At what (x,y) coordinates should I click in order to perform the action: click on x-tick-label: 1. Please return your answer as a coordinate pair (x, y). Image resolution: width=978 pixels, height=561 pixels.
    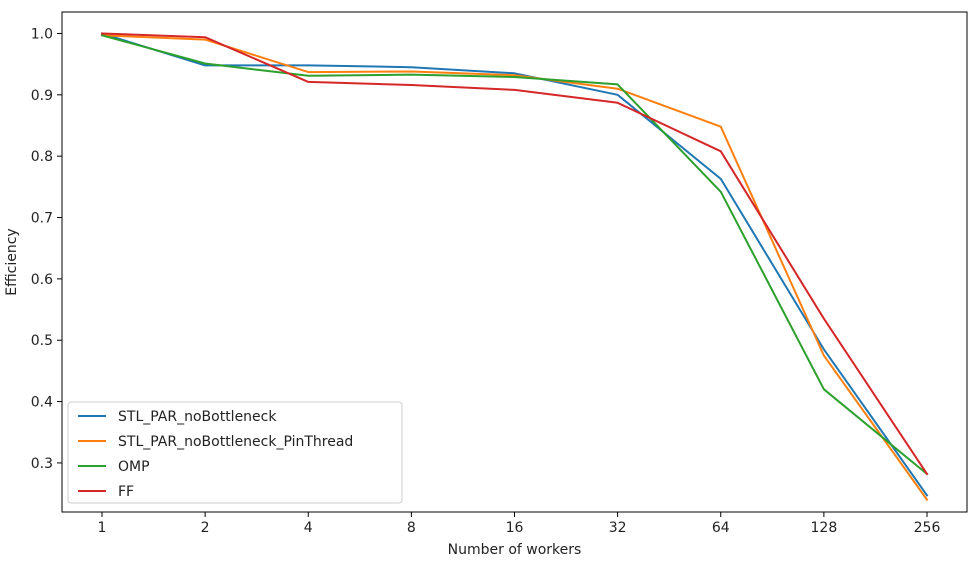
    Looking at the image, I should click on (102, 528).